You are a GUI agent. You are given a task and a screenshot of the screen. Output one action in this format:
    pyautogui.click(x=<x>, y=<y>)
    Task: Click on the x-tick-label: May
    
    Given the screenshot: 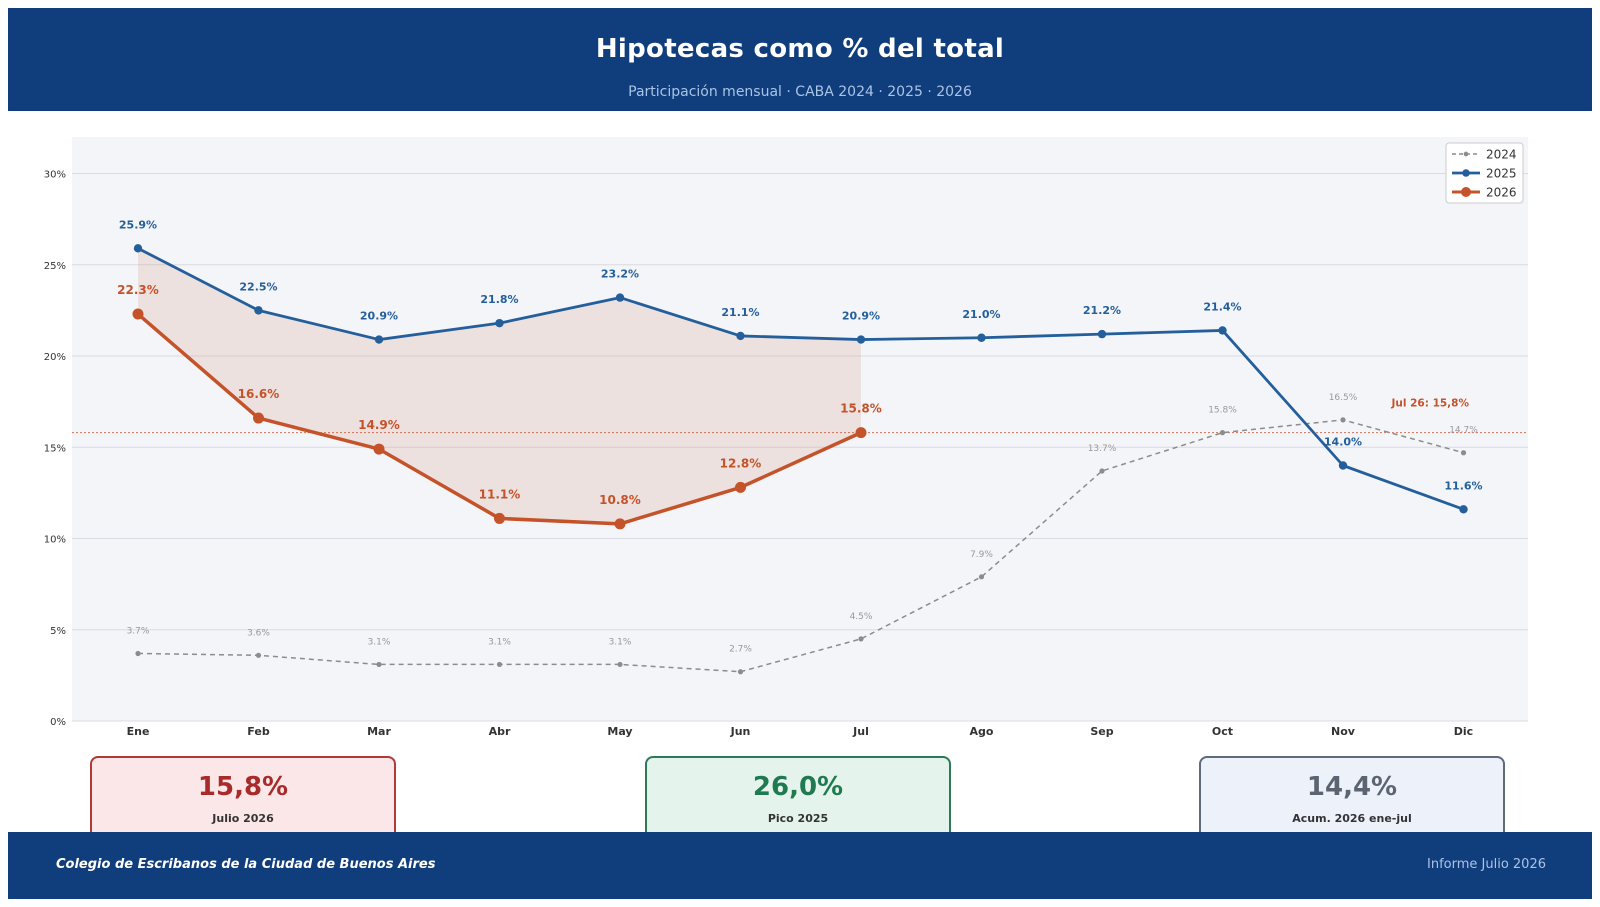 What is the action you would take?
    pyautogui.click(x=619, y=731)
    